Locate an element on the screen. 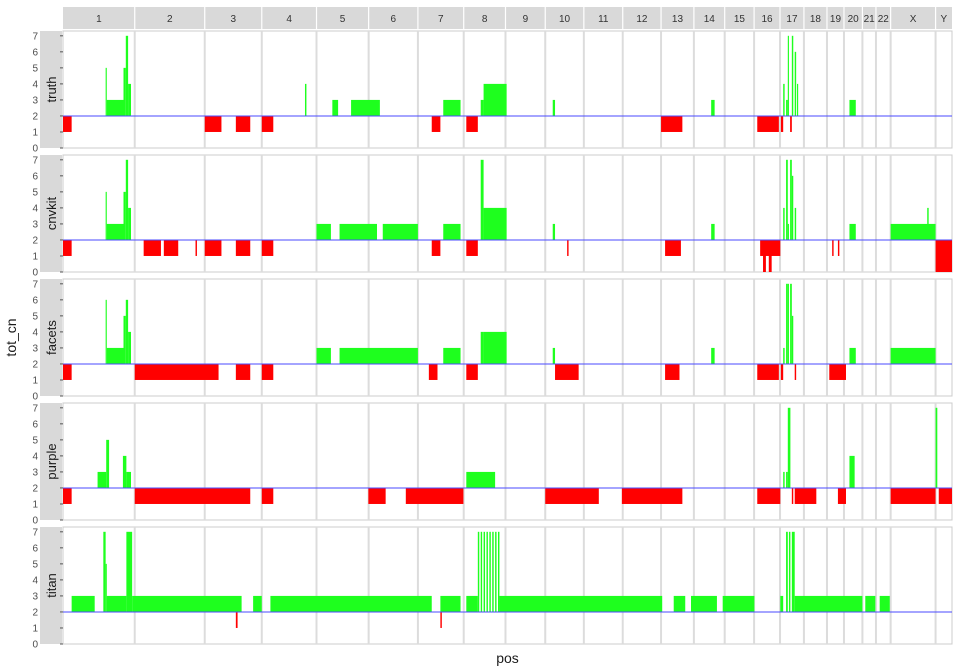  chrom-label-11: 11 is located at coordinates (603, 19).